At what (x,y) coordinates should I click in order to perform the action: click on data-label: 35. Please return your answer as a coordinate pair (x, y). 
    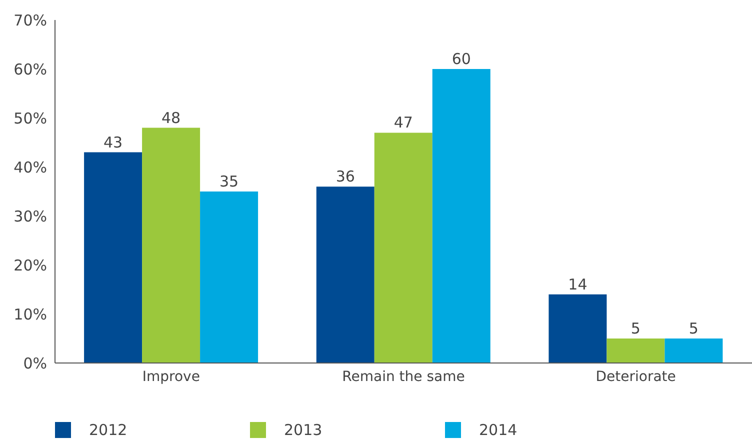
    Looking at the image, I should click on (229, 181).